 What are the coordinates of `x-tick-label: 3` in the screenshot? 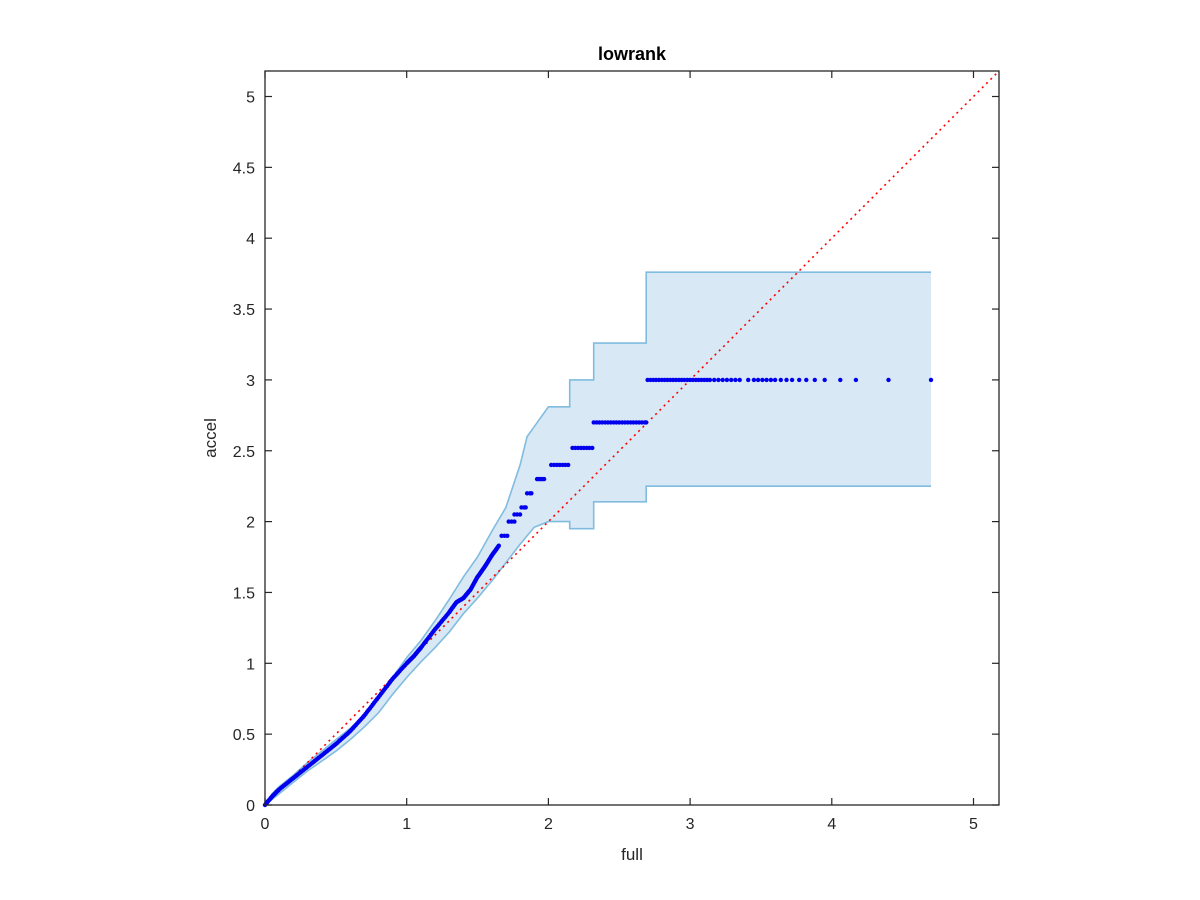 It's located at (690, 824).